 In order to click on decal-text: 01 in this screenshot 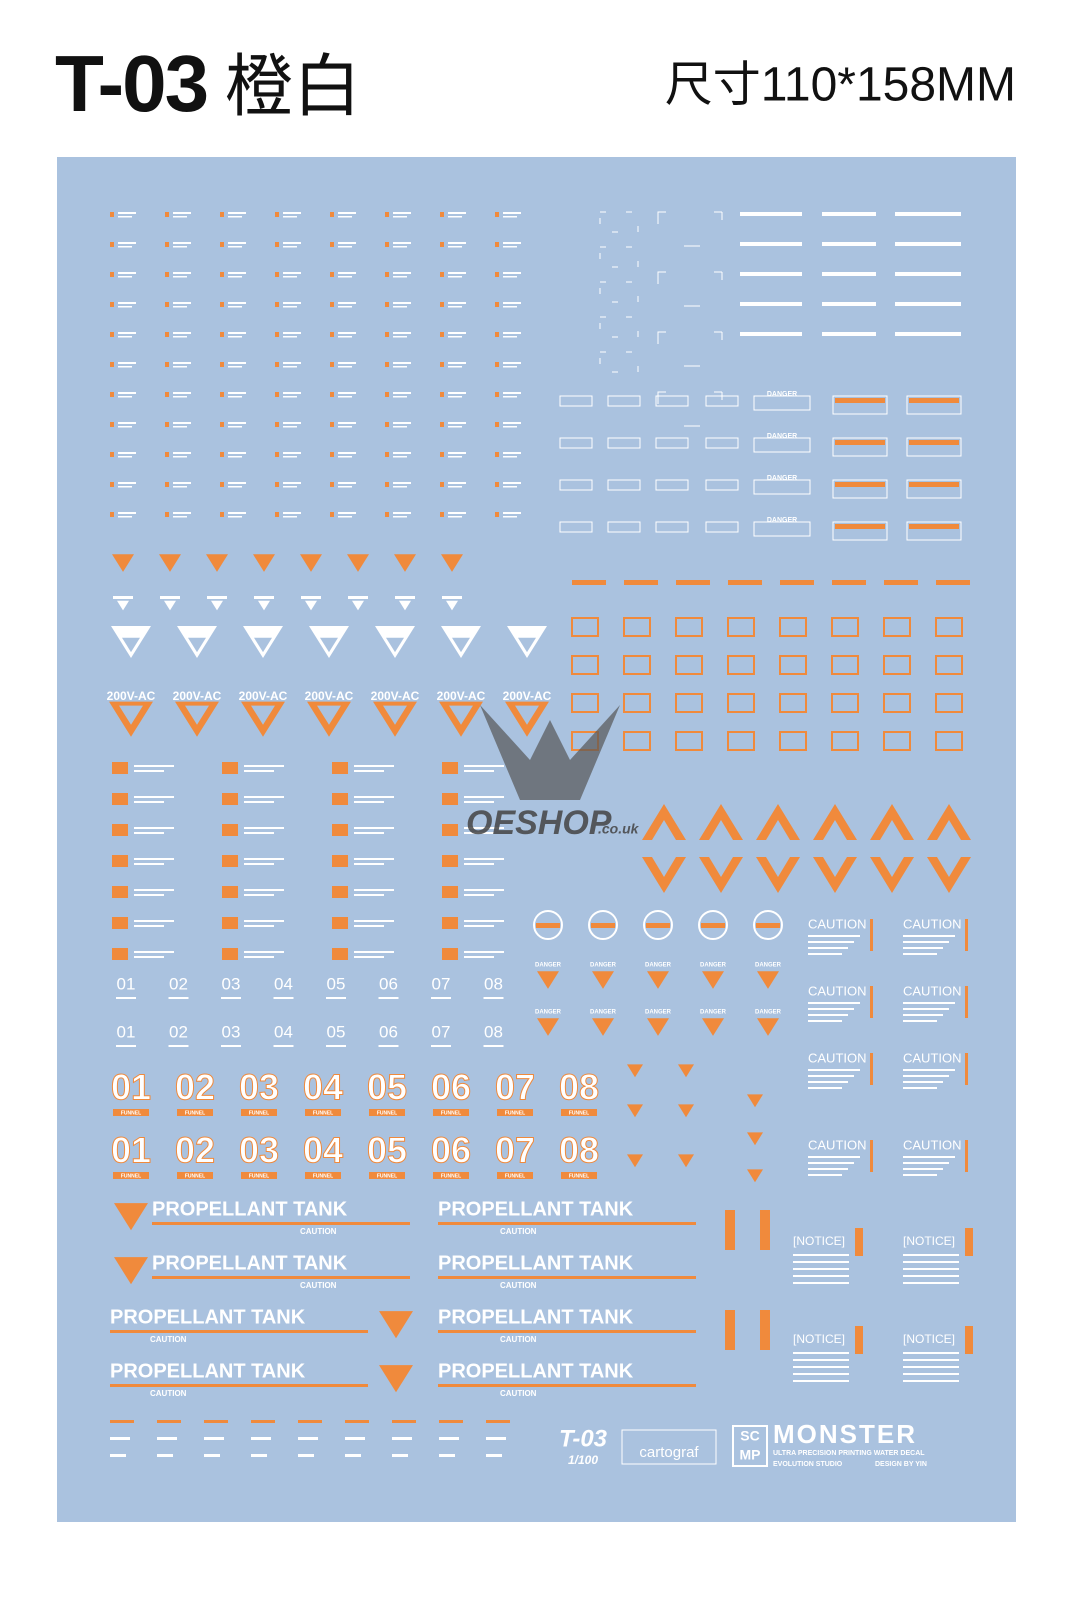, I will do `click(126, 983)`.